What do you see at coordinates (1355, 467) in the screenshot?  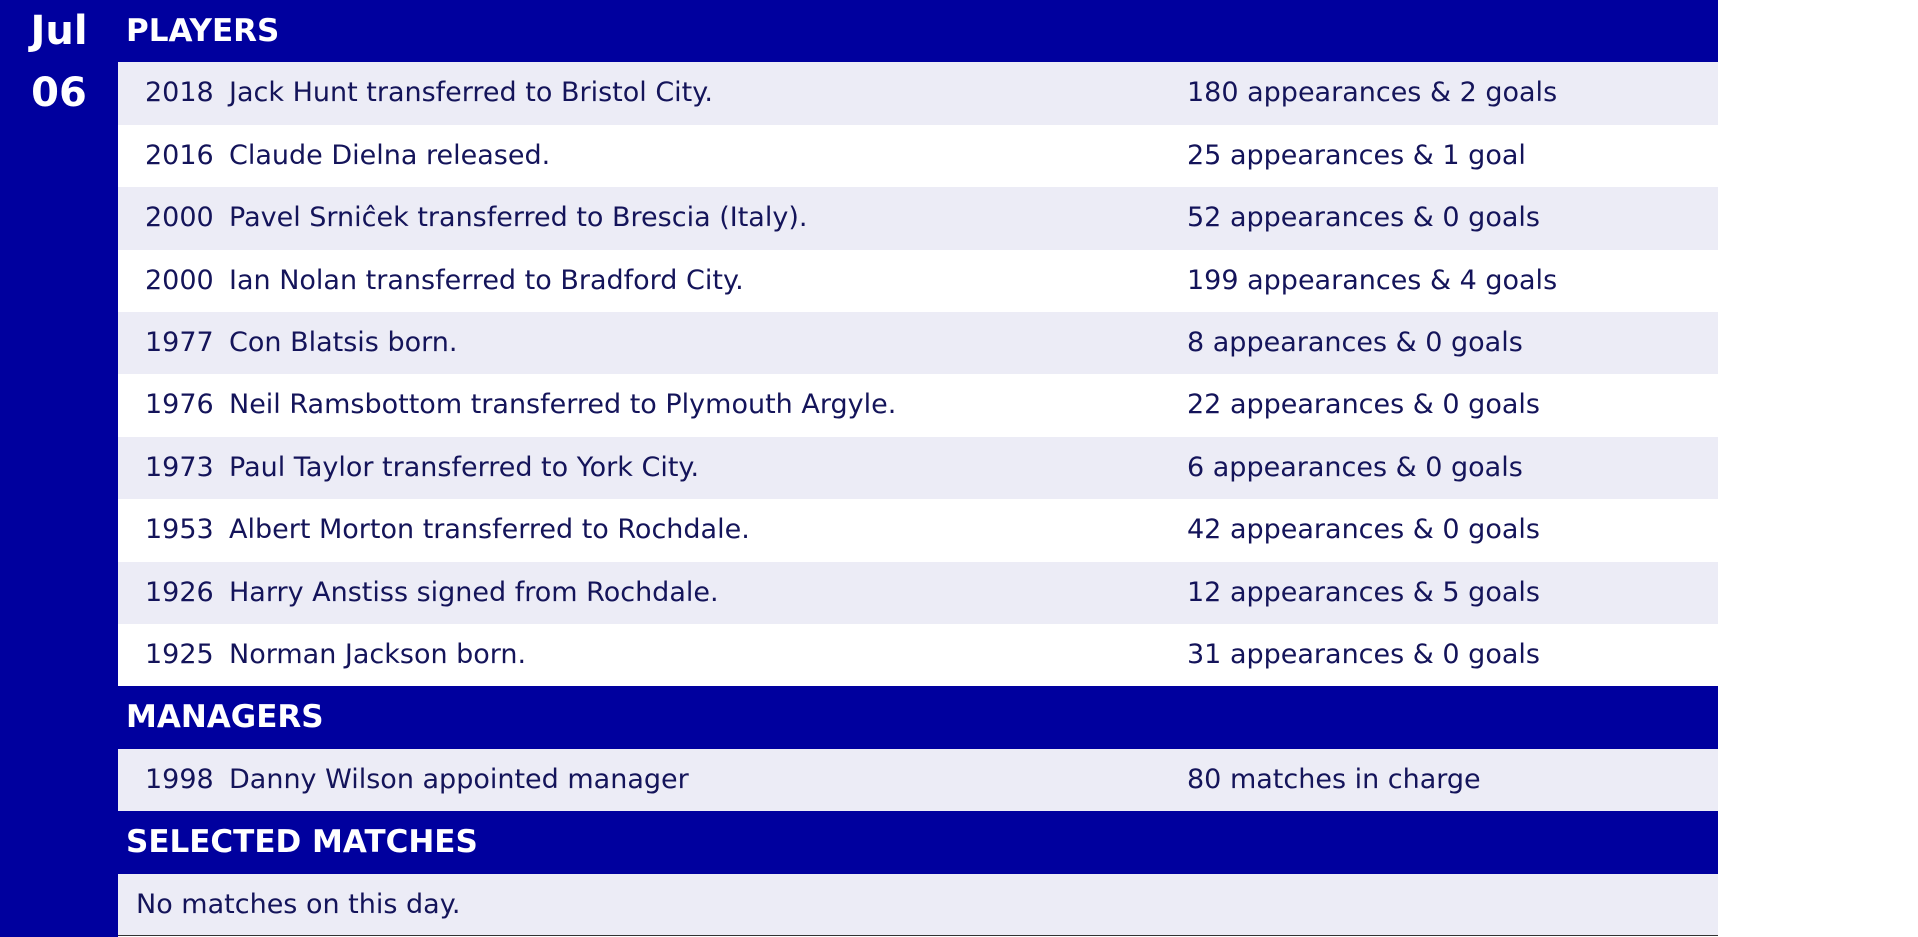 I see `event-stats: 6 appearances & 0 goals` at bounding box center [1355, 467].